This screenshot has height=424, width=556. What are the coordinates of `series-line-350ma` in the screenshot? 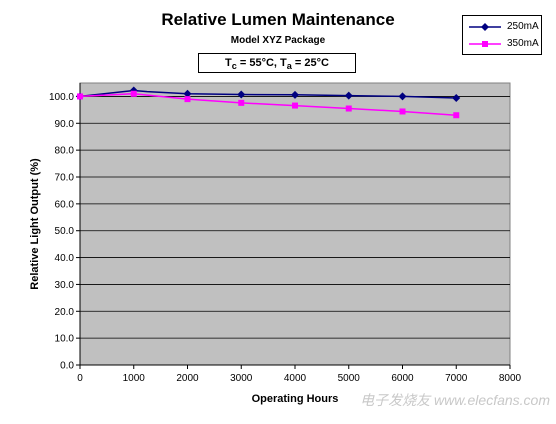 It's located at (268, 104).